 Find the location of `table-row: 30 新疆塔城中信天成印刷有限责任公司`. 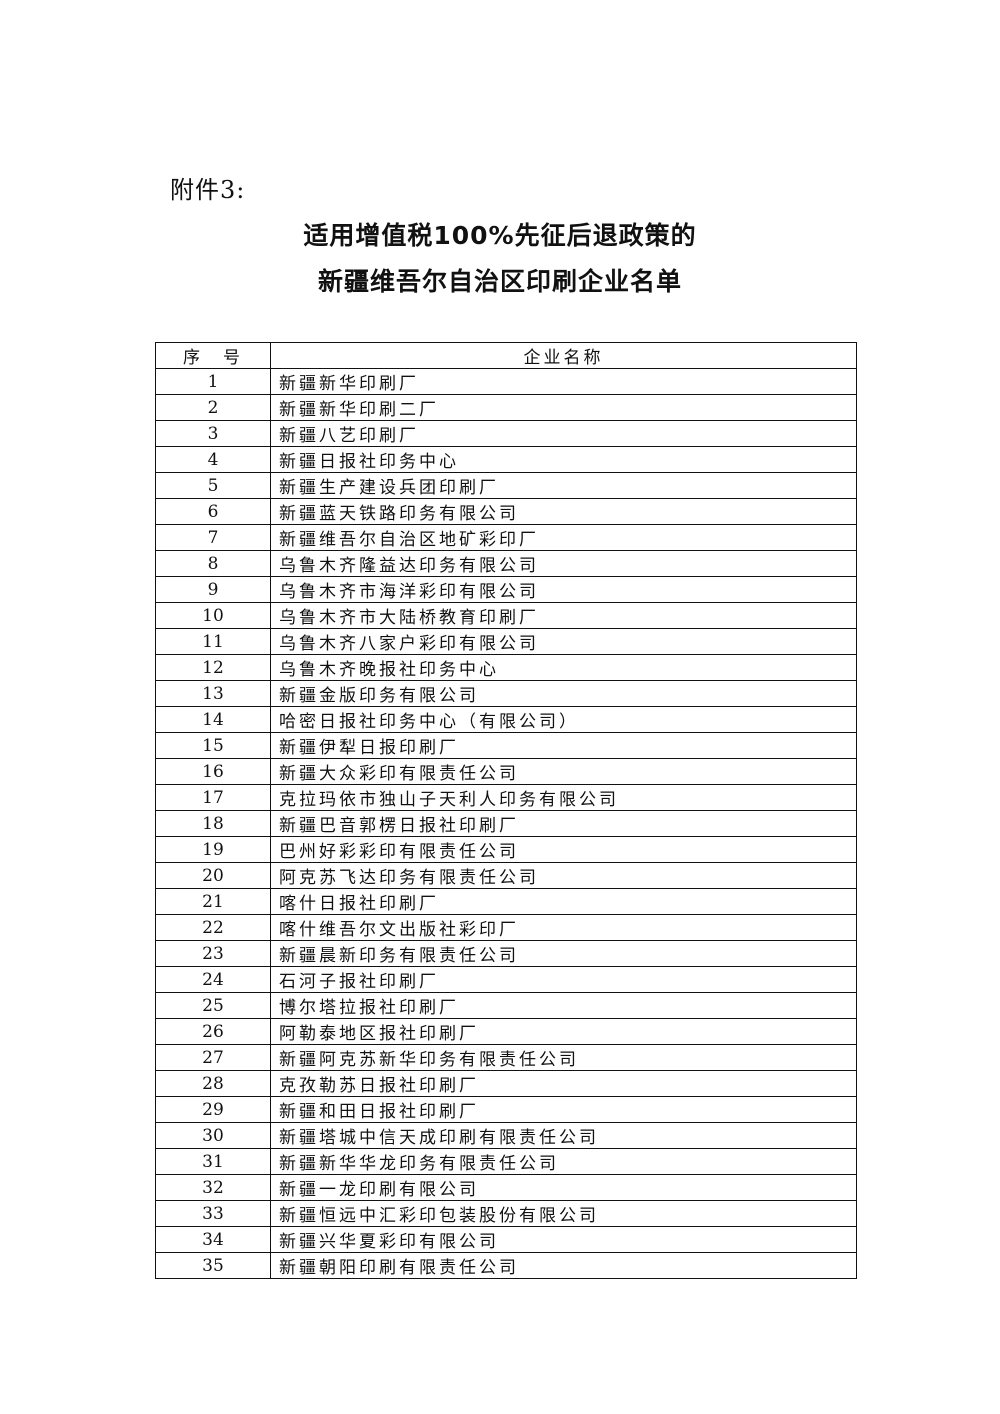

table-row: 30 新疆塔城中信天成印刷有限责任公司 is located at coordinates (506, 1135).